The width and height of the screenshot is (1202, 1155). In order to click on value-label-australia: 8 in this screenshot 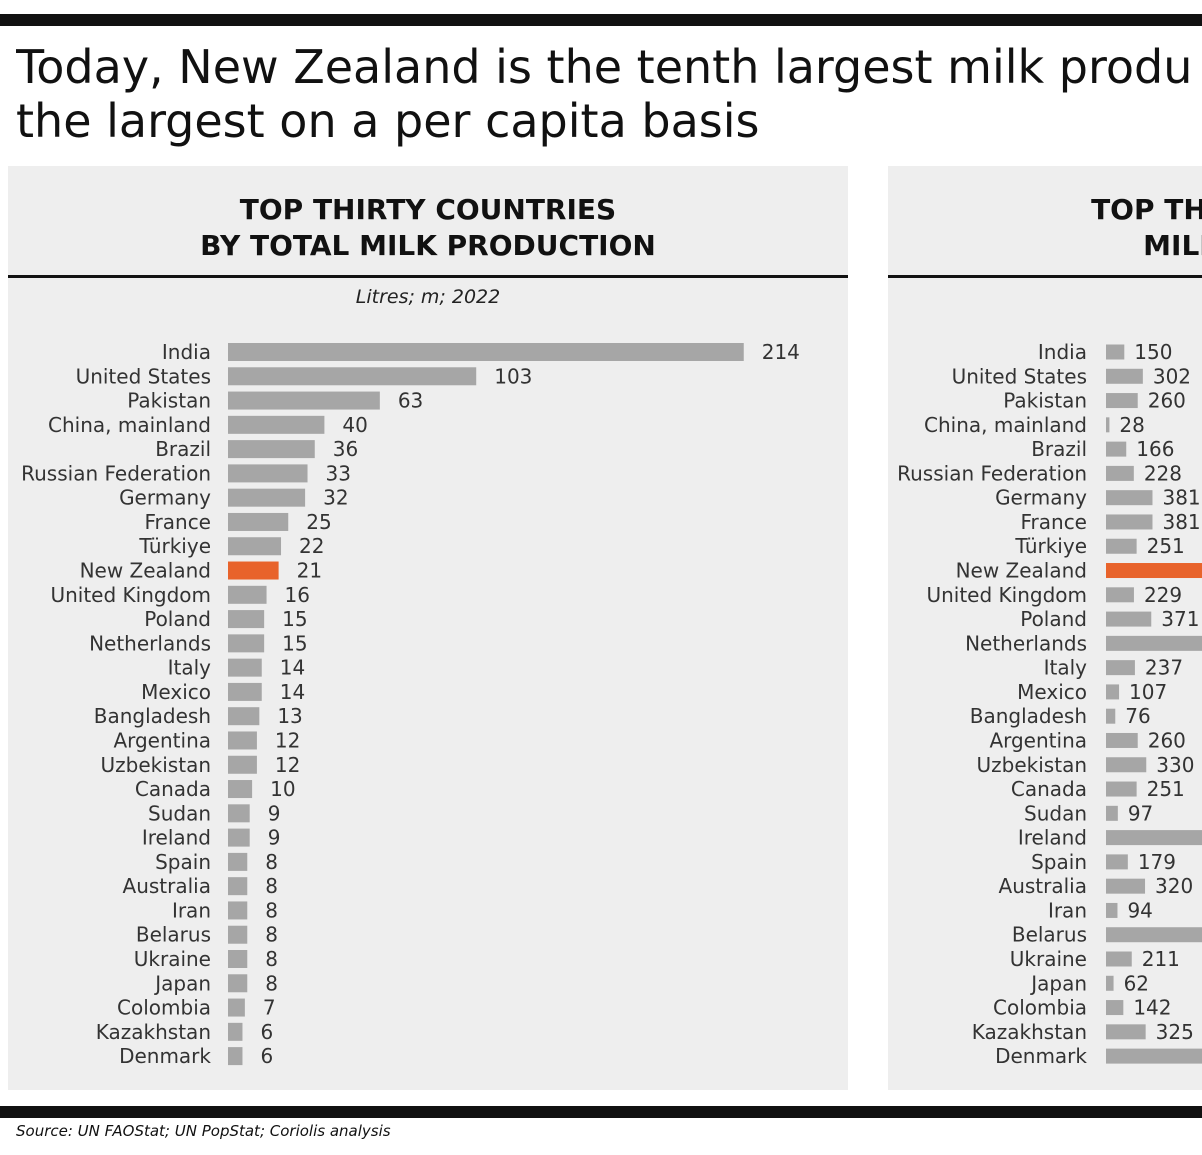, I will do `click(271, 886)`.